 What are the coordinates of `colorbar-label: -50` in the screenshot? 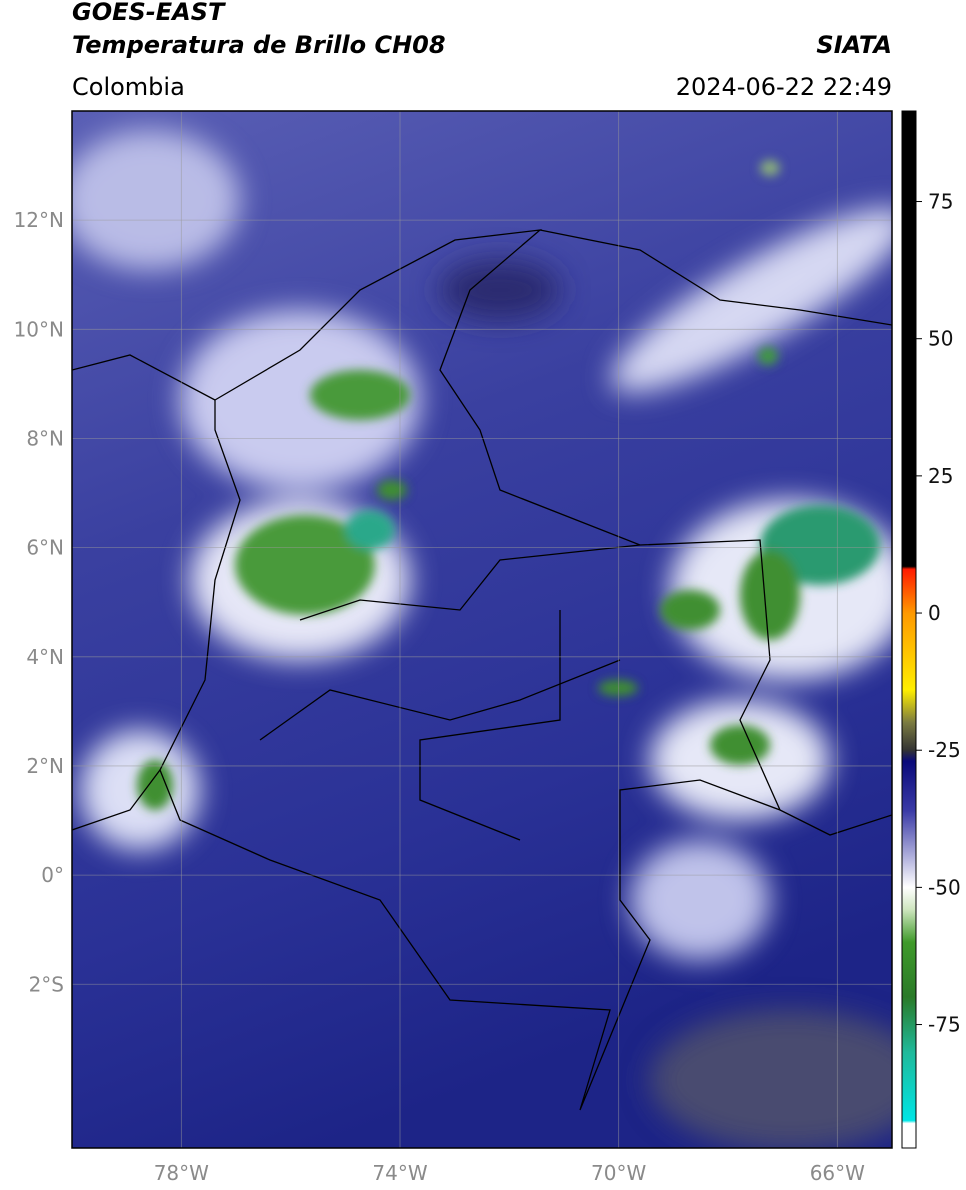 It's located at (944, 887).